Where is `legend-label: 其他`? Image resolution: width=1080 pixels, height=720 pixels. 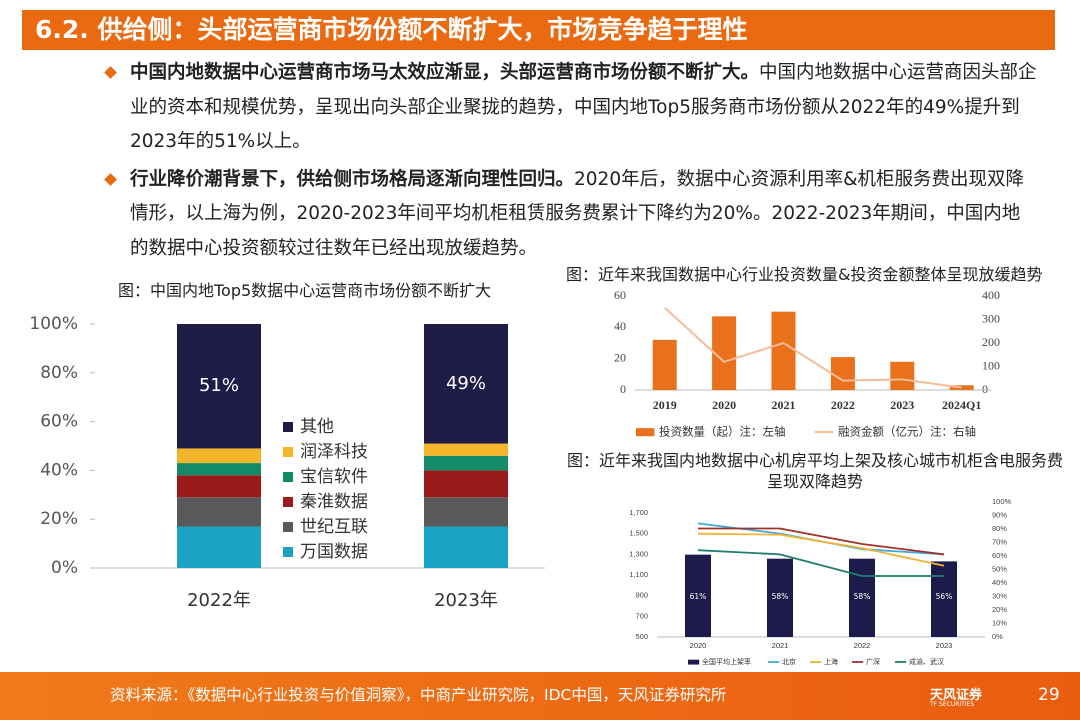 legend-label: 其他 is located at coordinates (317, 427).